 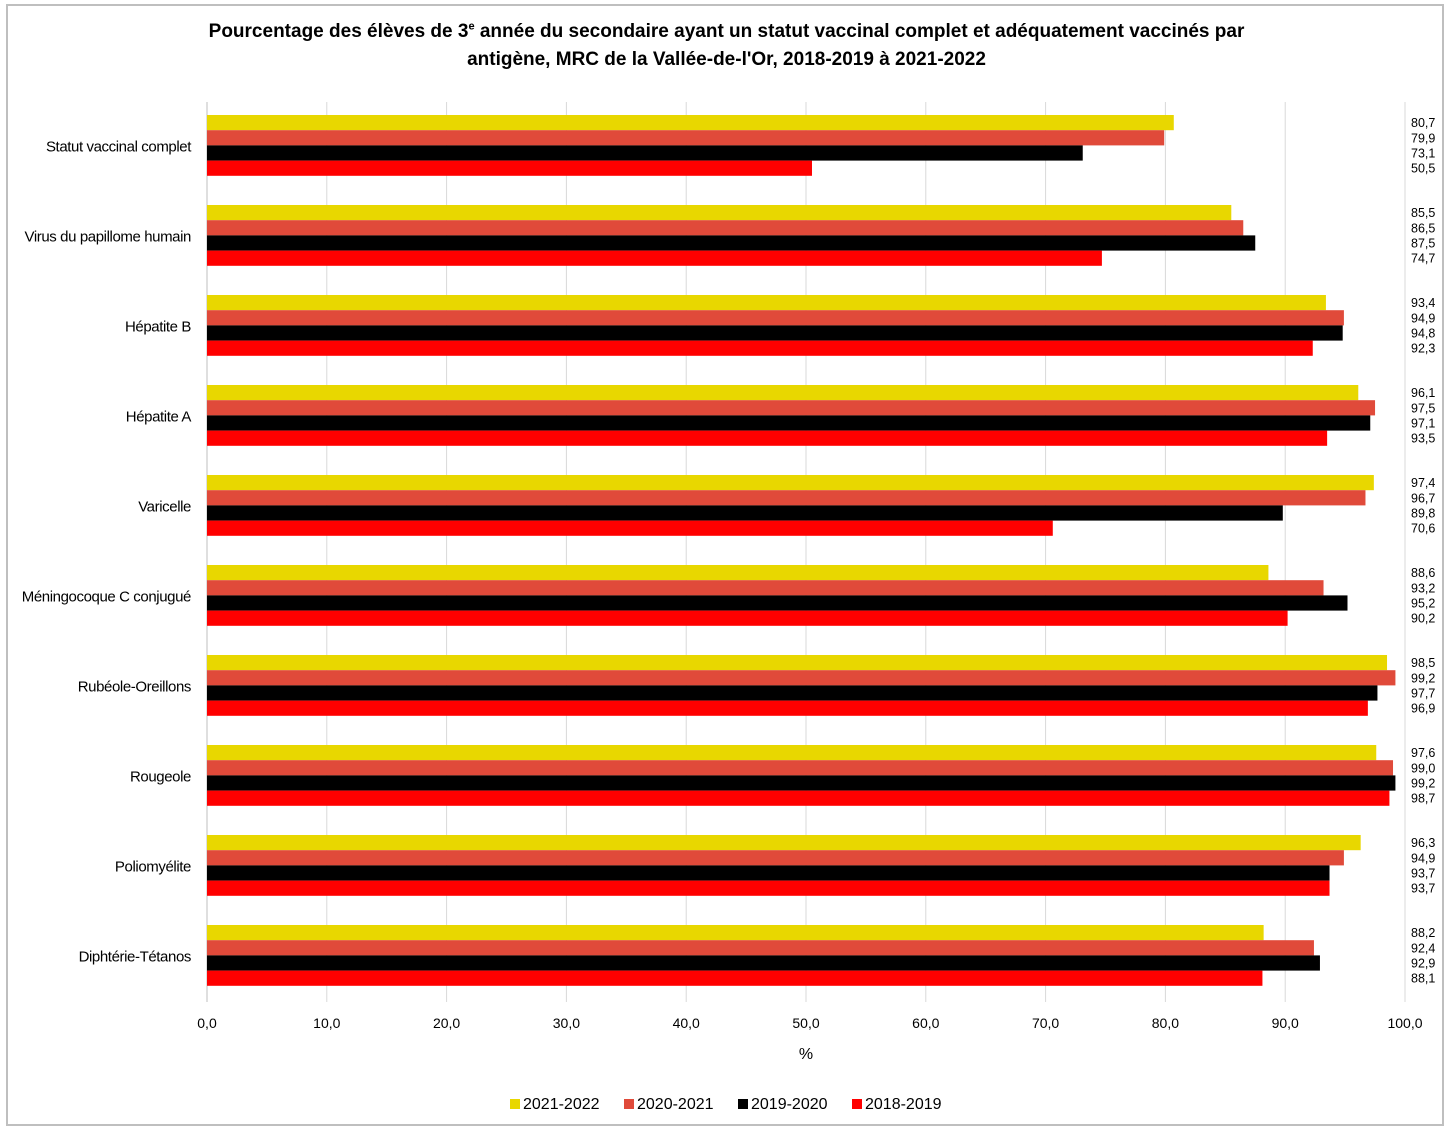 What do you see at coordinates (1423, 784) in the screenshot?
I see `data-label: 99,2` at bounding box center [1423, 784].